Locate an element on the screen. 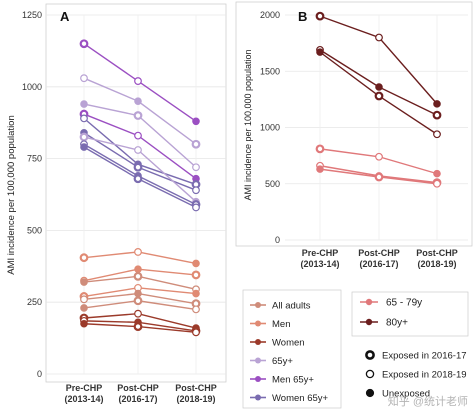 Image resolution: width=474 pixels, height=411 pixels. y-tick-label: 1500 is located at coordinates (270, 71).